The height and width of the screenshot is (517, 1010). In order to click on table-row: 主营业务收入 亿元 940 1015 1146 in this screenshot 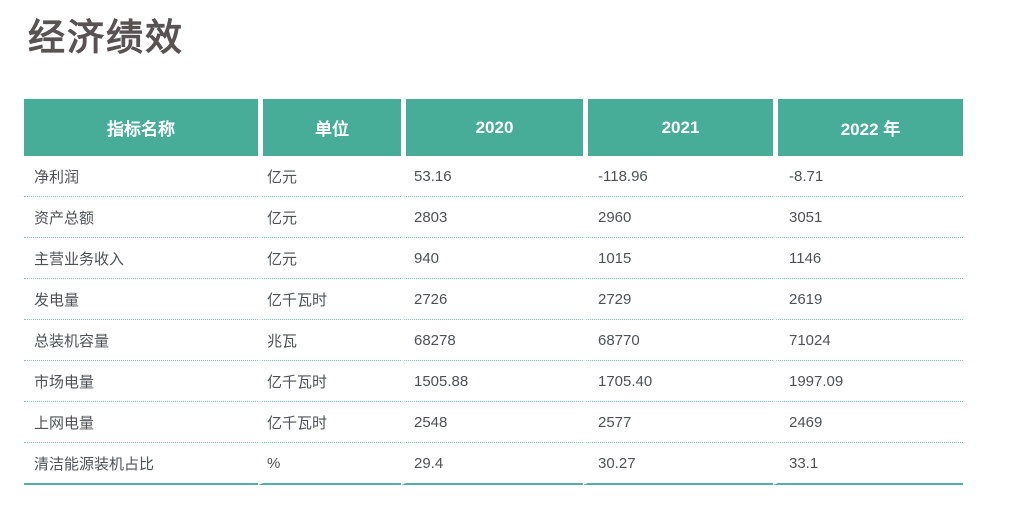, I will do `click(493, 258)`.